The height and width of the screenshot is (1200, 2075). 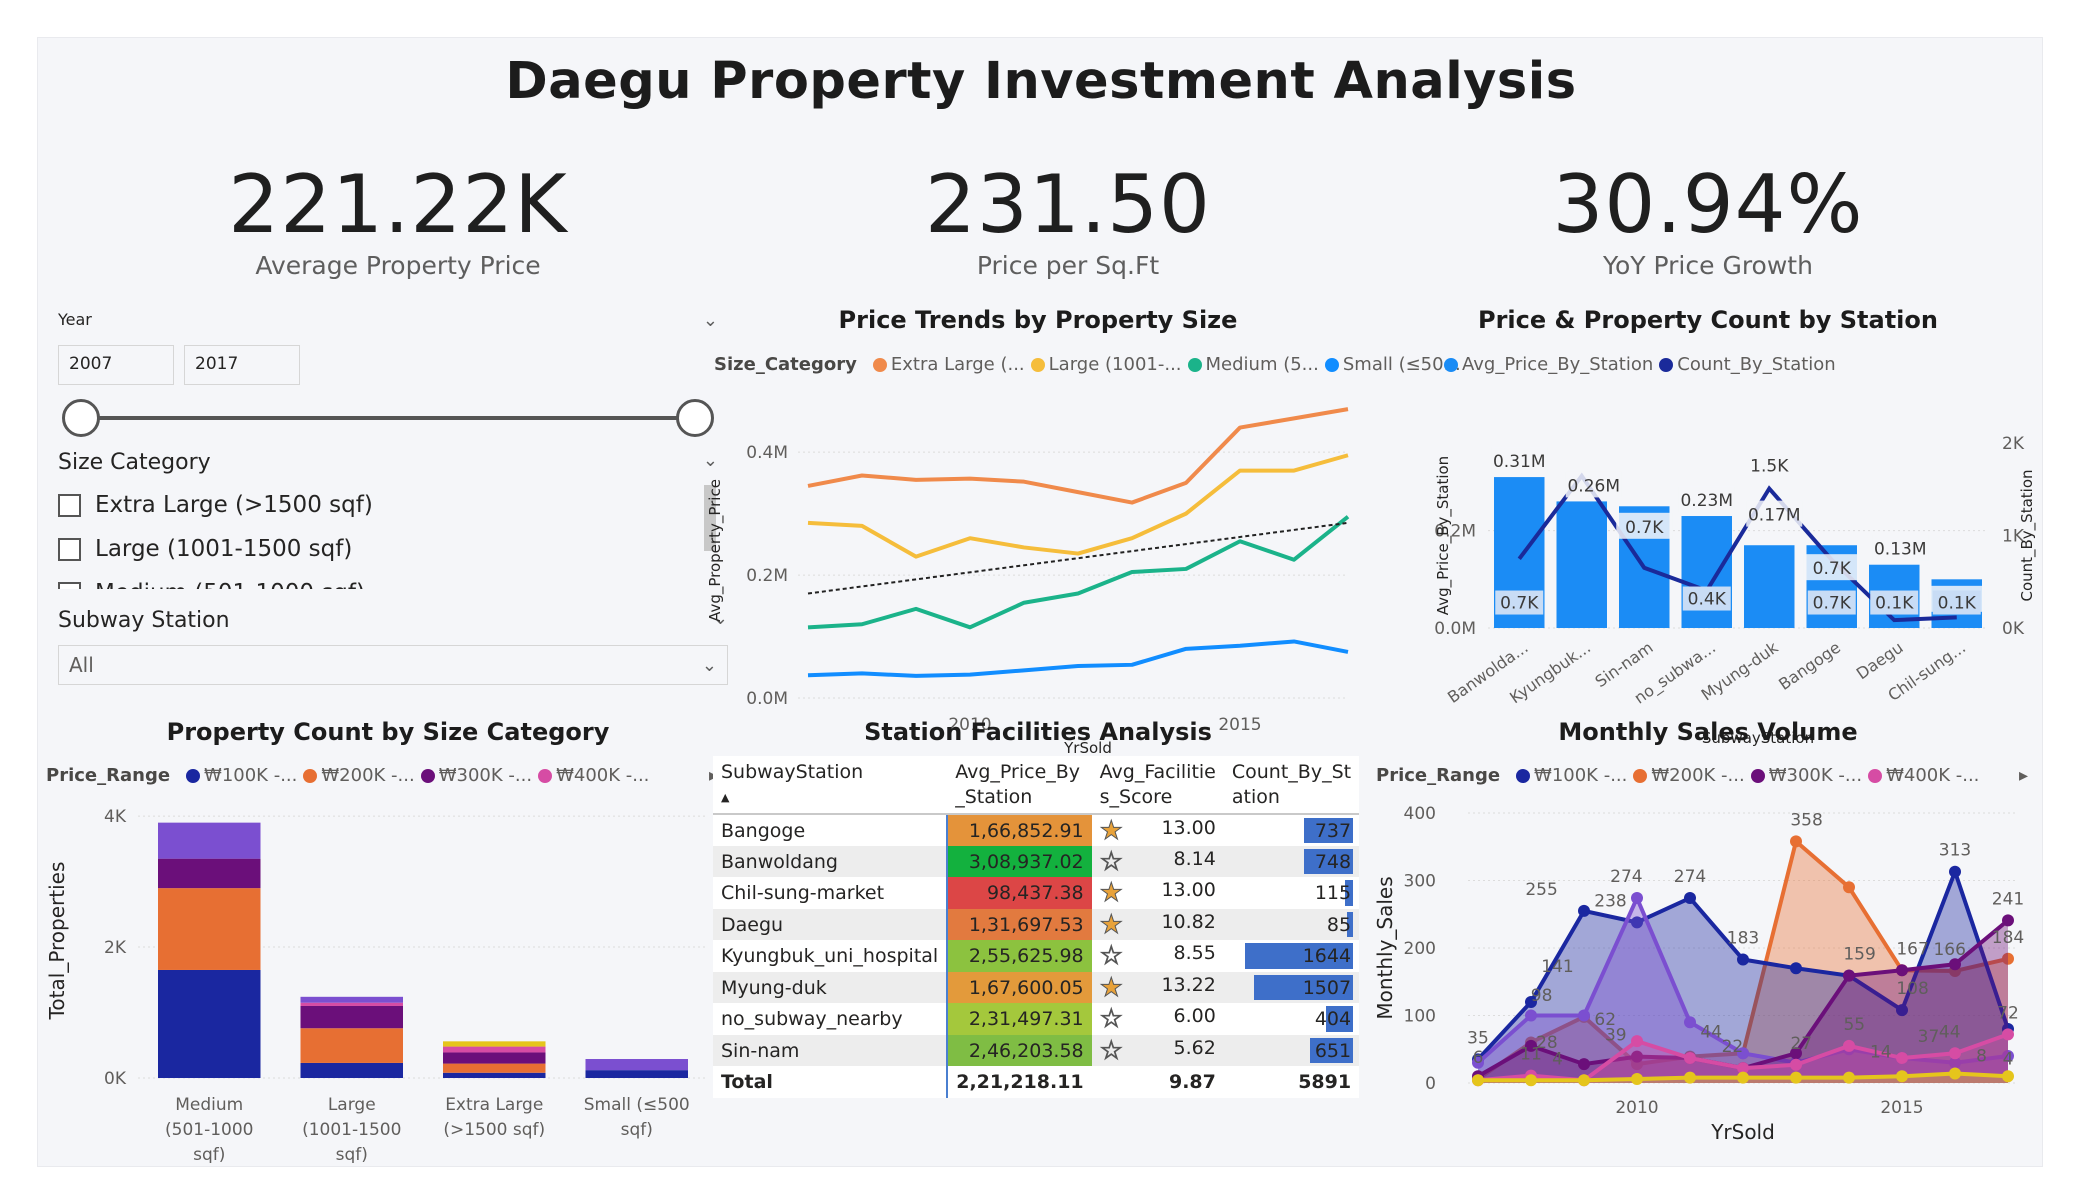 I want to click on column-header-count: Count_By_St ation, so click(x=1291, y=786).